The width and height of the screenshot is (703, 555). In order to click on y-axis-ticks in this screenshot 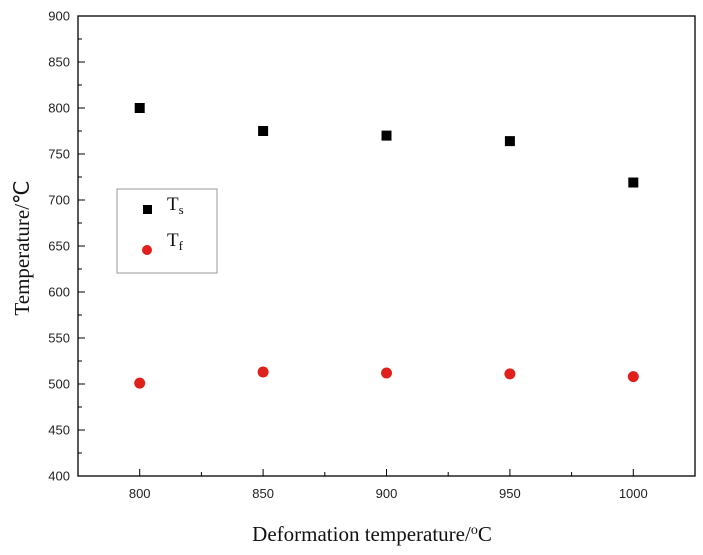, I will do `click(81, 246)`.